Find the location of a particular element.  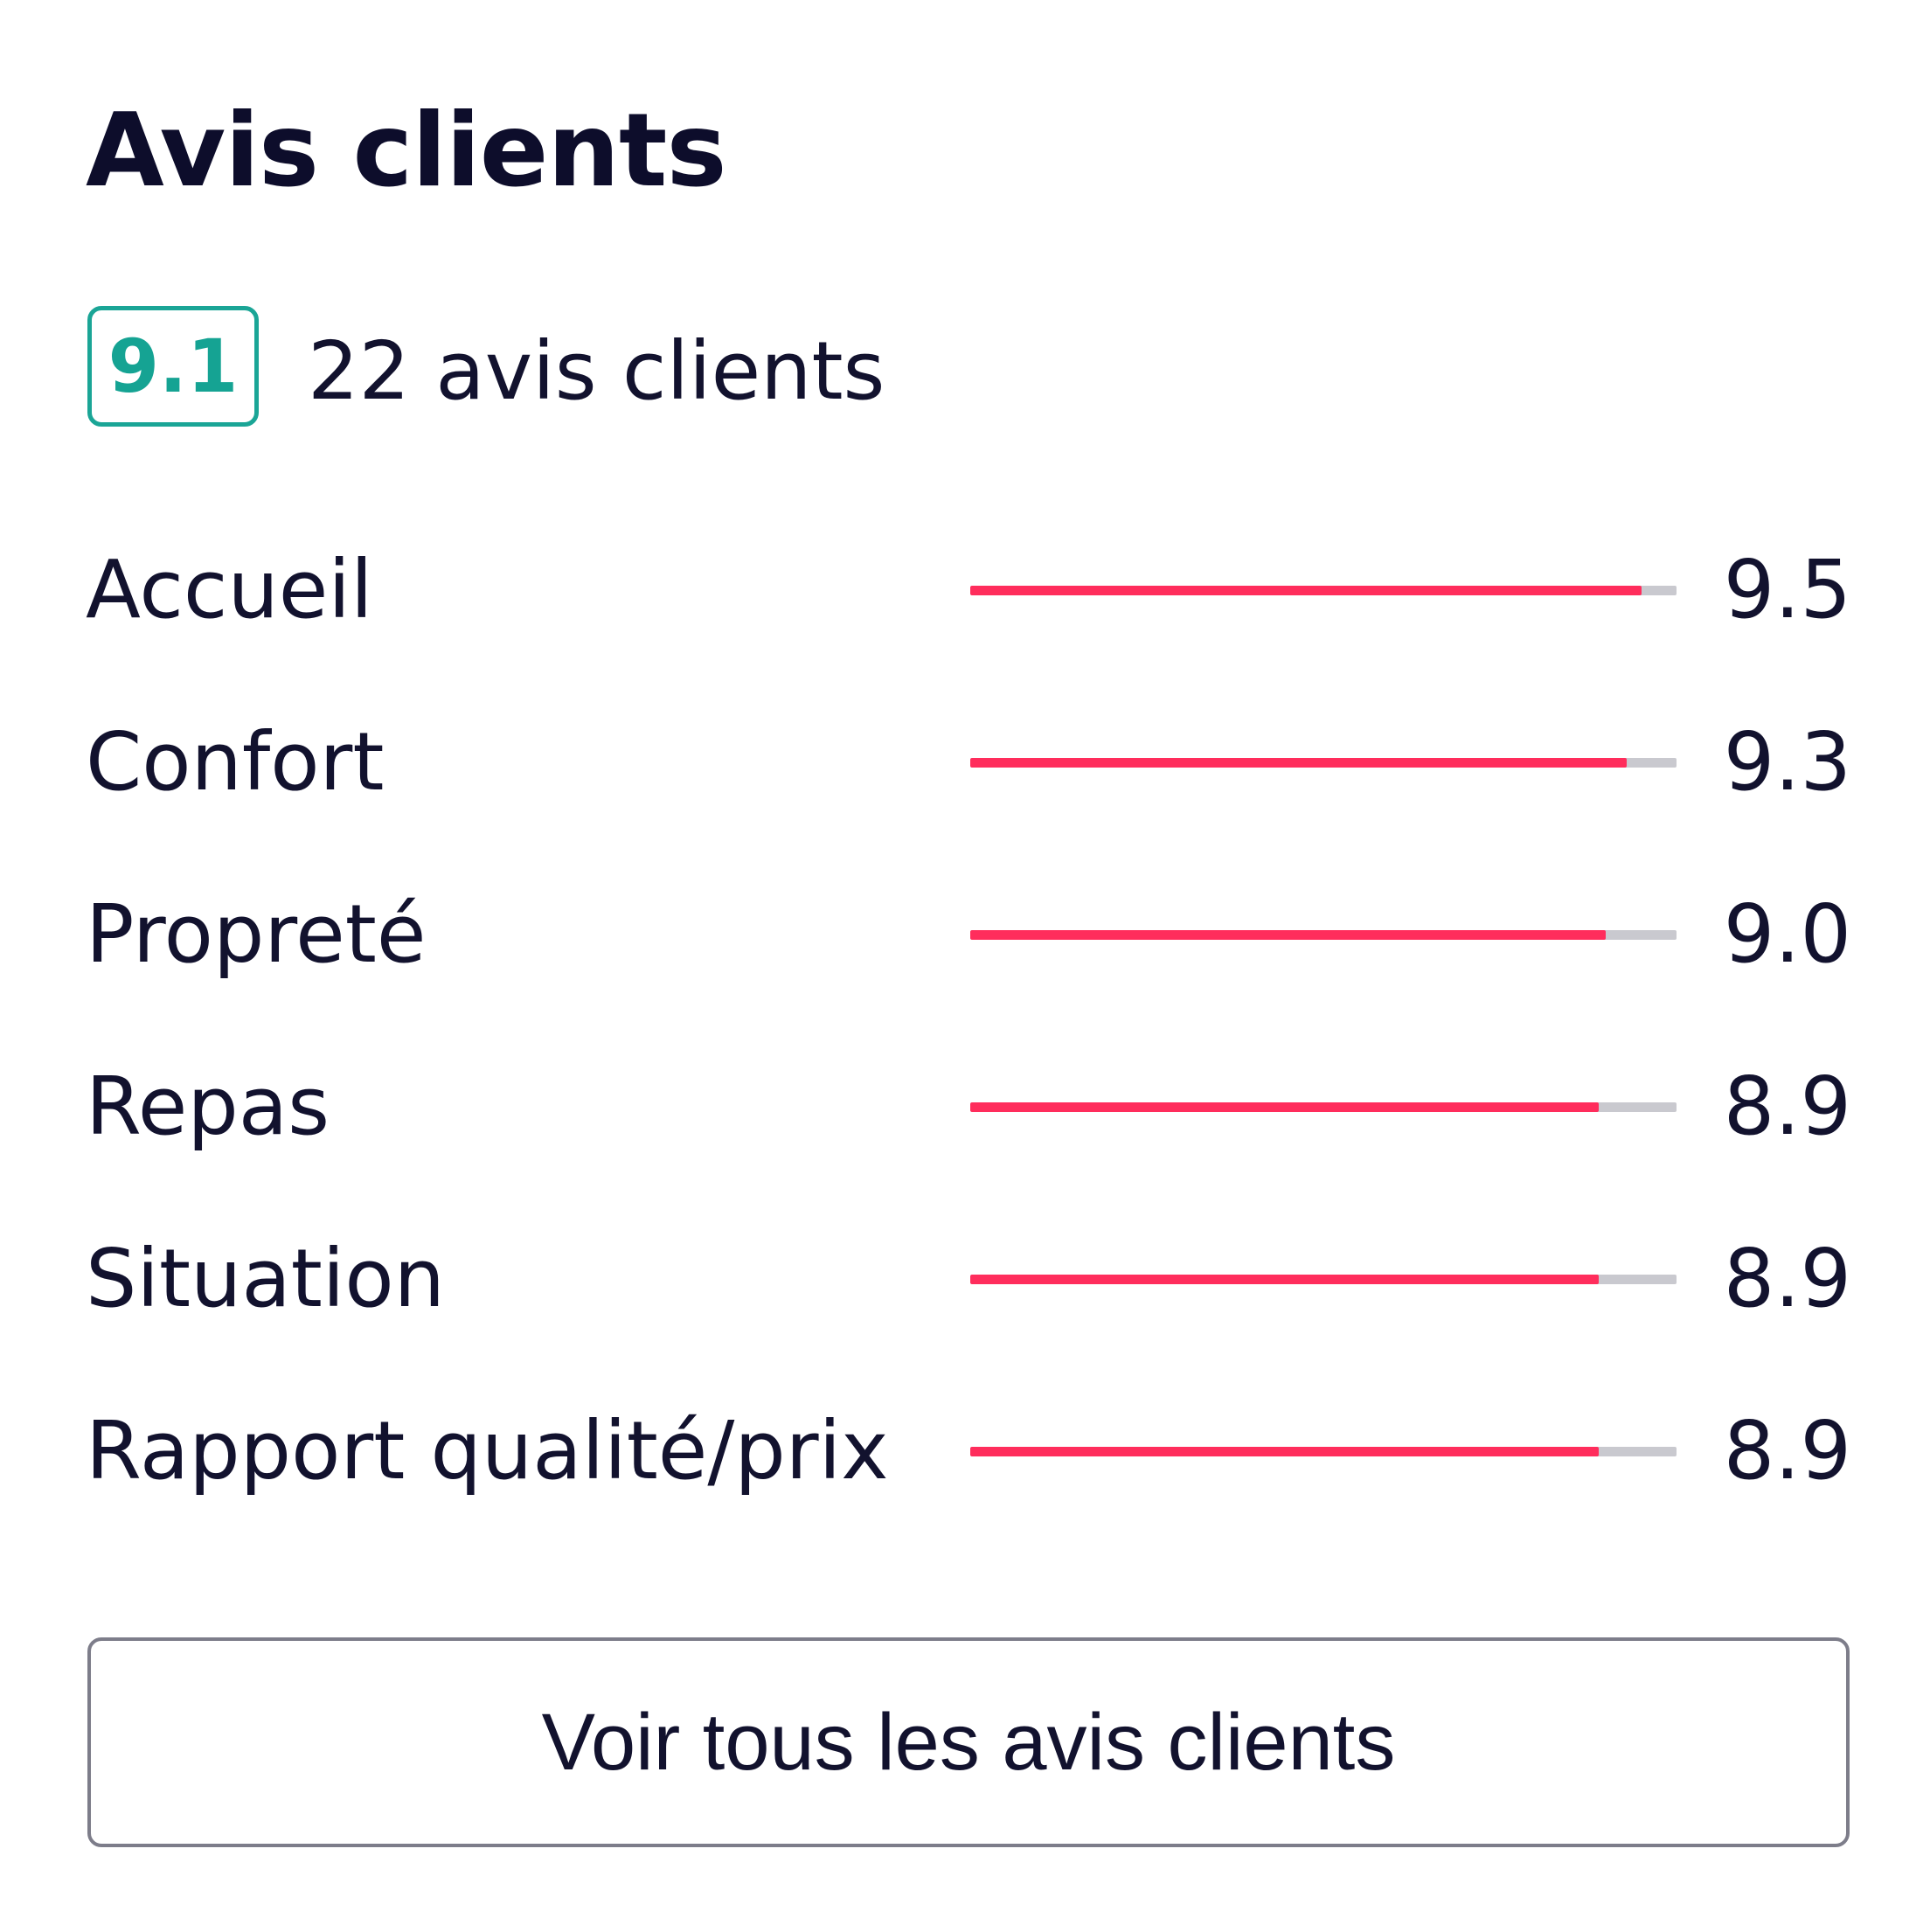

see-all-reviews-label: Voir tous les avis clients is located at coordinates (969, 1742).